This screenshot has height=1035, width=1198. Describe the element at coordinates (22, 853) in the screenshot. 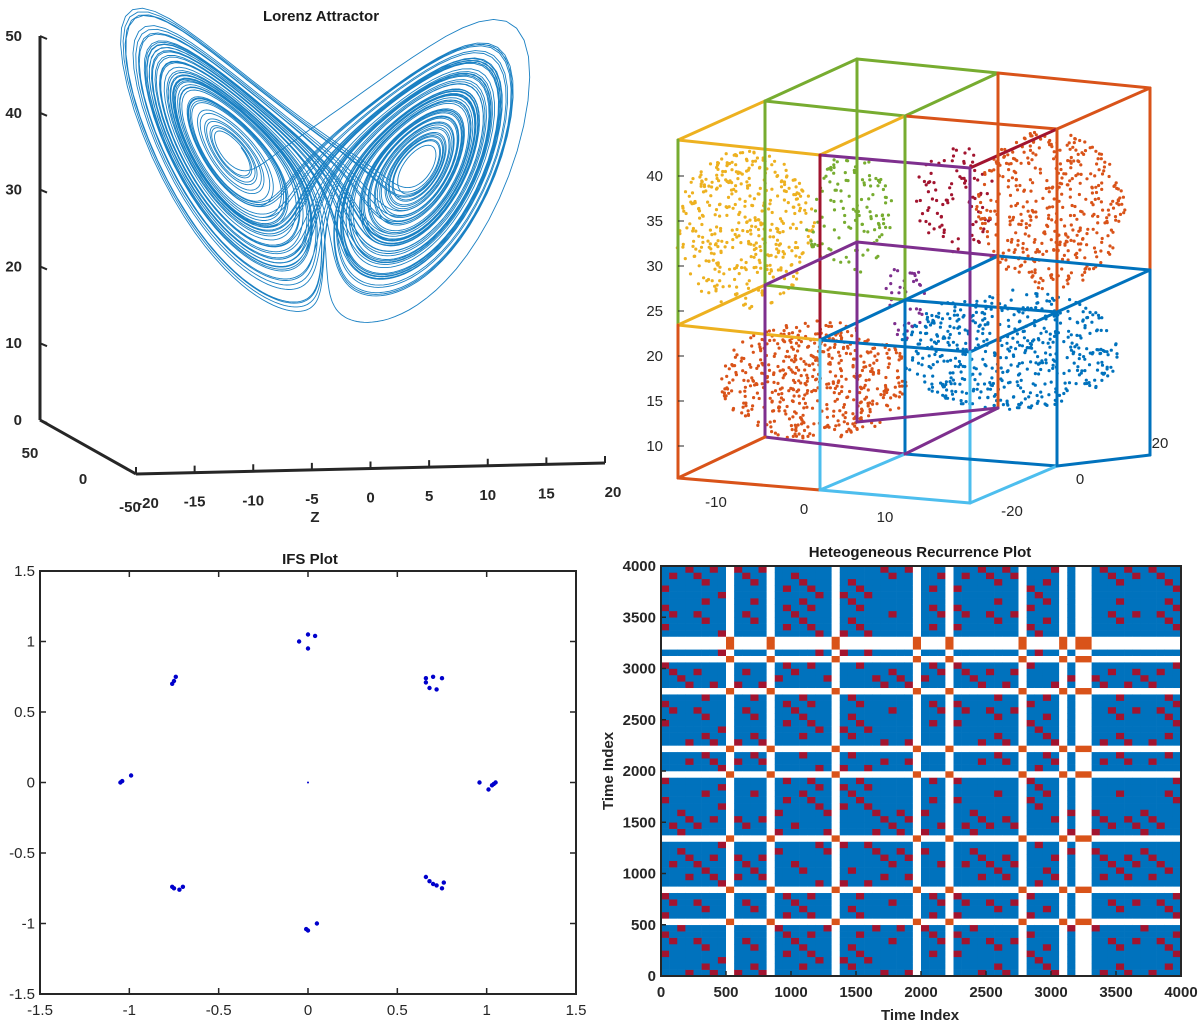

I see `ifs-y-tick-label: -0.5` at that location.